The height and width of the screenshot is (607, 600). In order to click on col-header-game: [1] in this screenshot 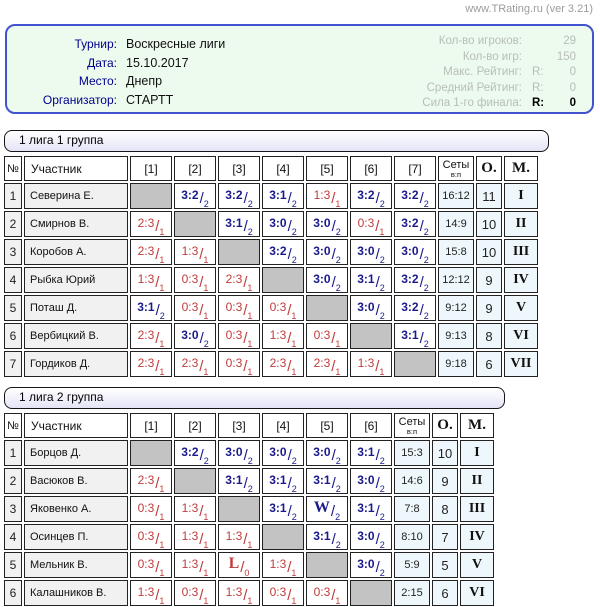, I will do `click(151, 168)`.